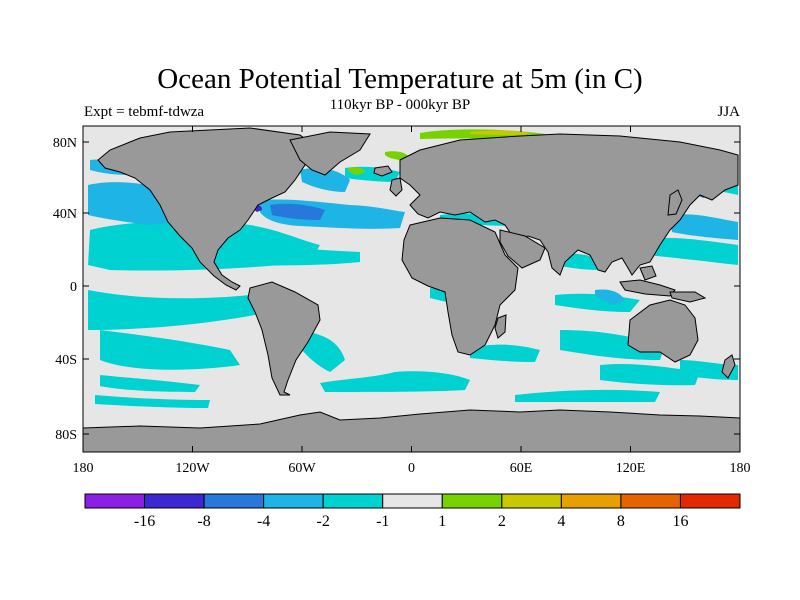 This screenshot has height=600, width=800. What do you see at coordinates (65, 143) in the screenshot?
I see `y-tick-label: 80N` at bounding box center [65, 143].